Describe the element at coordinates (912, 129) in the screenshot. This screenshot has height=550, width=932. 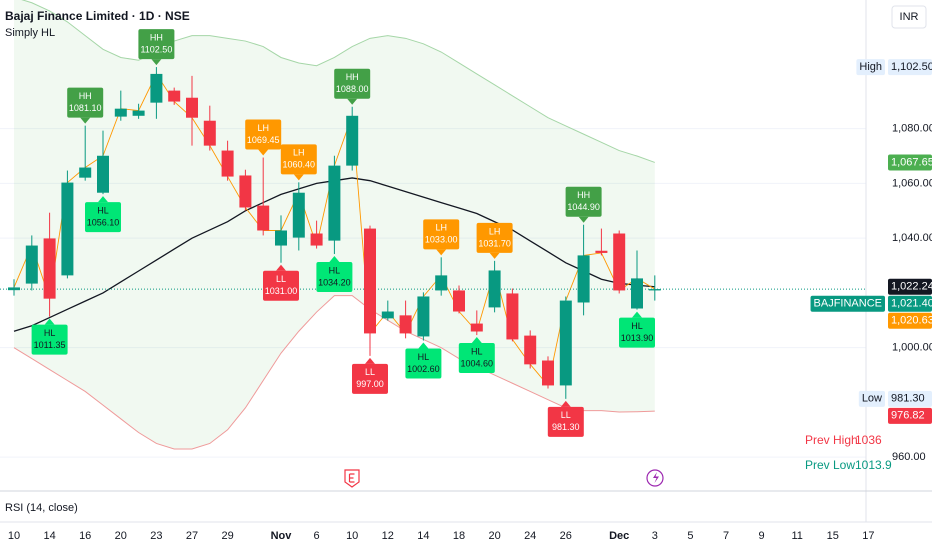
I see `y-tick-label: 1,080.00` at that location.